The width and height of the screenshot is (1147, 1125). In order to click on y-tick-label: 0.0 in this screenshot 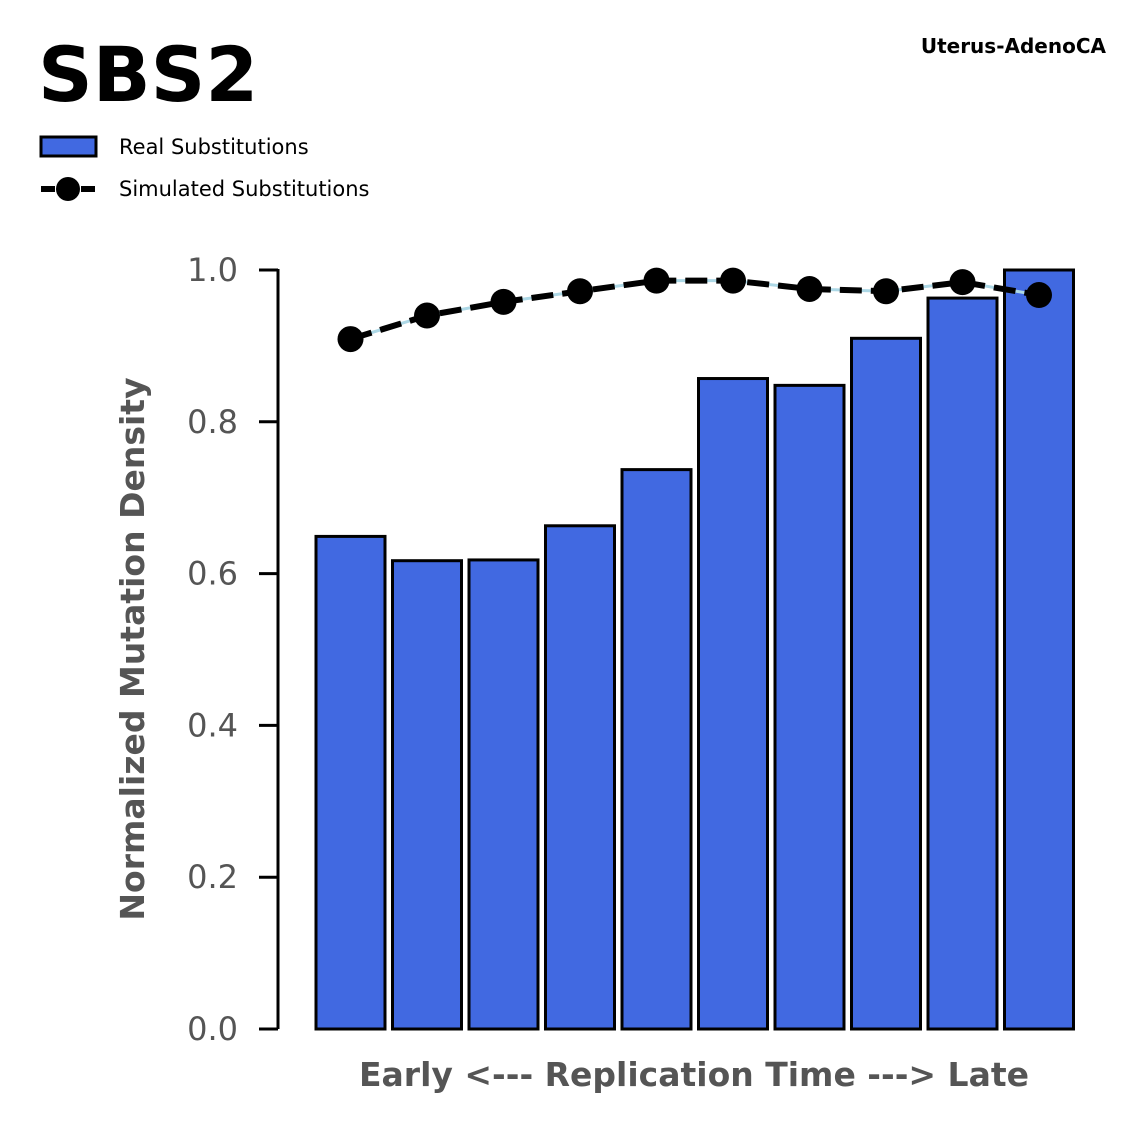, I will do `click(212, 1029)`.